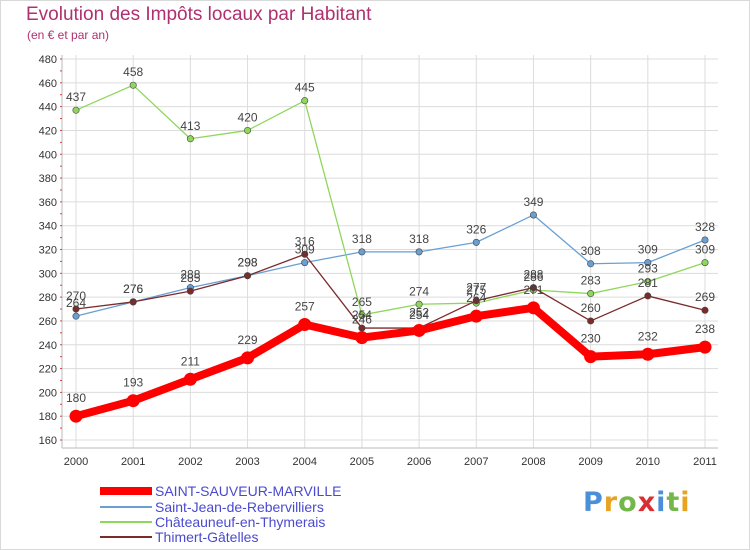 The width and height of the screenshot is (750, 550). What do you see at coordinates (48, 227) in the screenshot?
I see `y-tick-label: 340` at bounding box center [48, 227].